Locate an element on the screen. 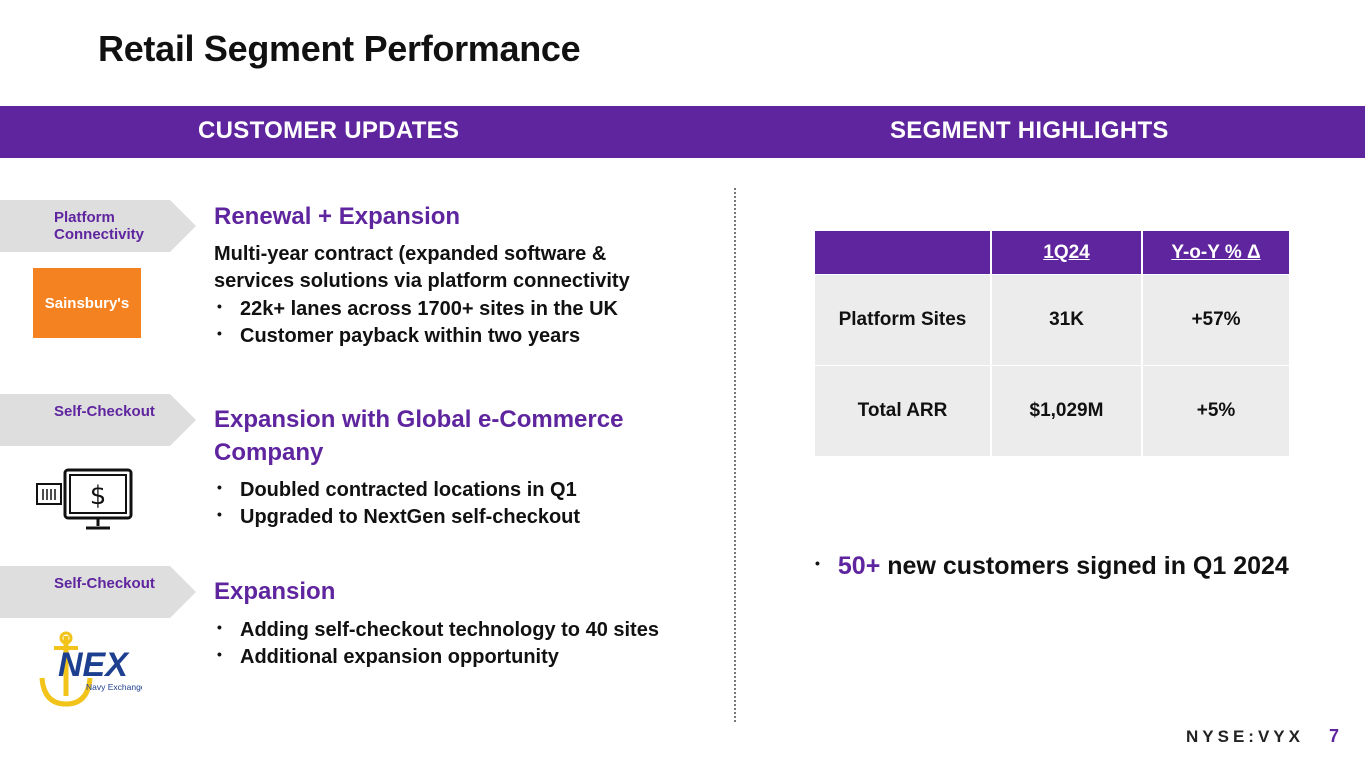  highlight-accent: 50+ is located at coordinates (859, 566).